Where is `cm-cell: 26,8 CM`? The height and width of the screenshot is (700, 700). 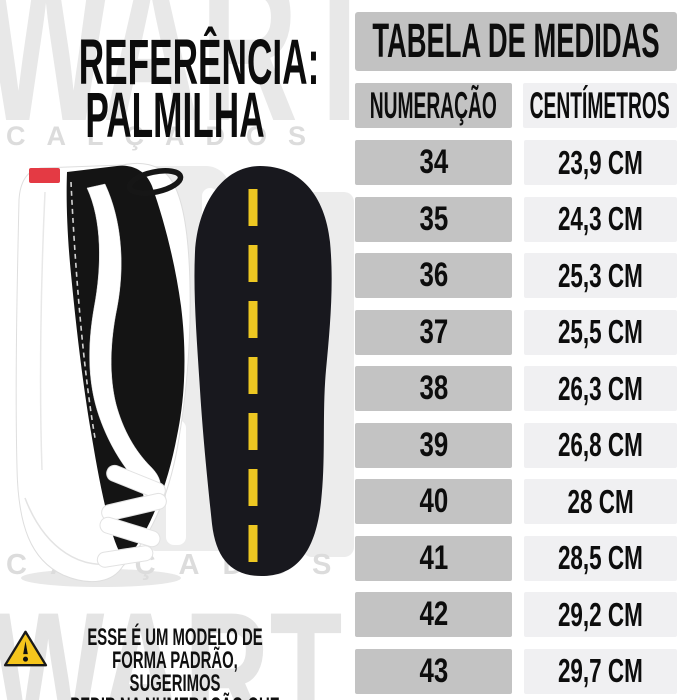
cm-cell: 26,8 CM is located at coordinates (600, 445).